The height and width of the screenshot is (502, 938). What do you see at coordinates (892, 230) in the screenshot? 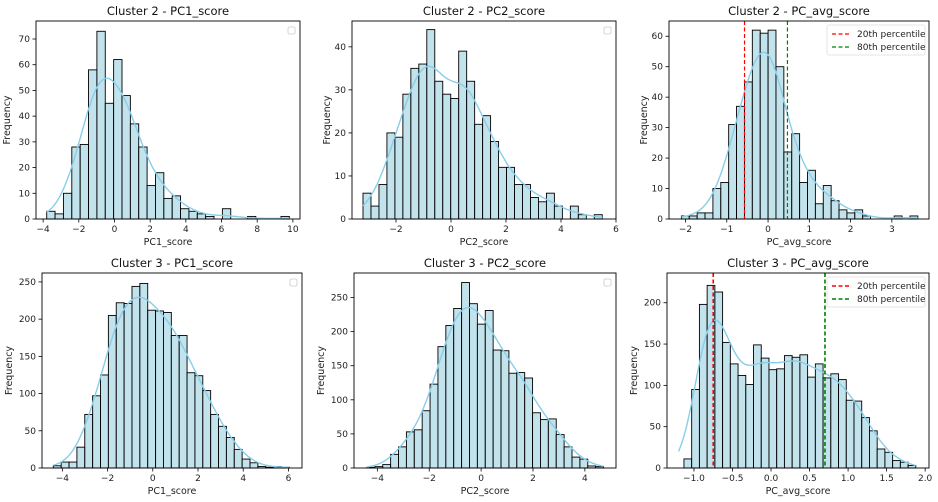
I see `x-tick-label: 3` at bounding box center [892, 230].